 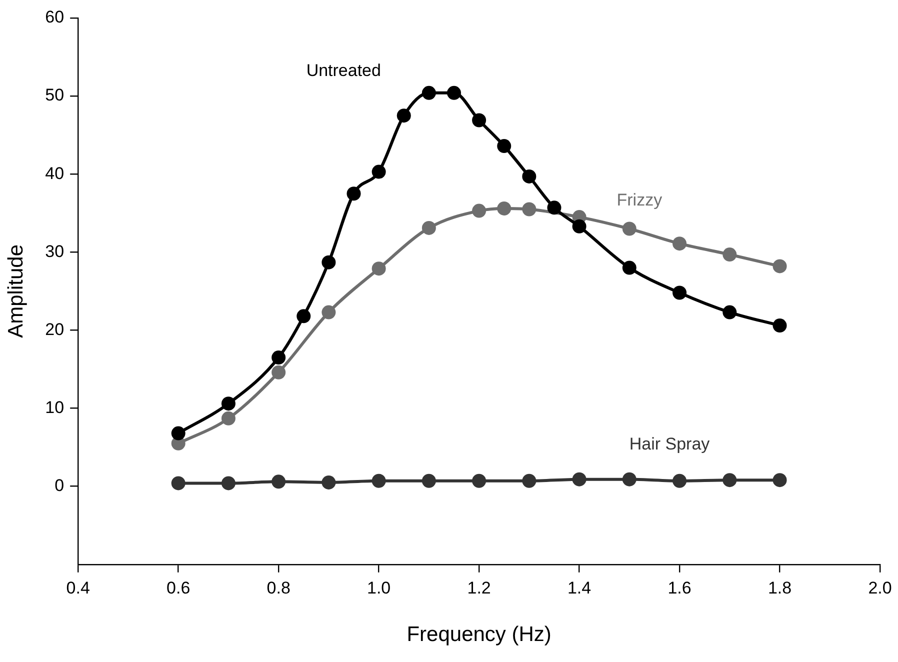 What do you see at coordinates (343, 70) in the screenshot?
I see `text: Untreated` at bounding box center [343, 70].